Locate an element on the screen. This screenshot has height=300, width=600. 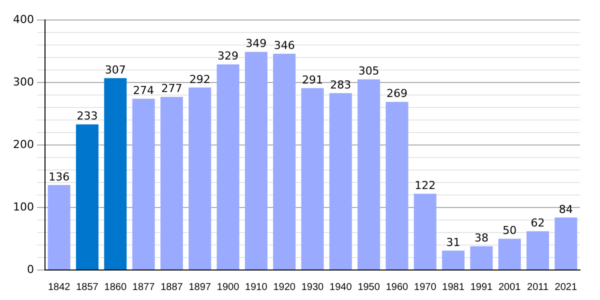
x-tick-label: 1887 is located at coordinates (172, 287).